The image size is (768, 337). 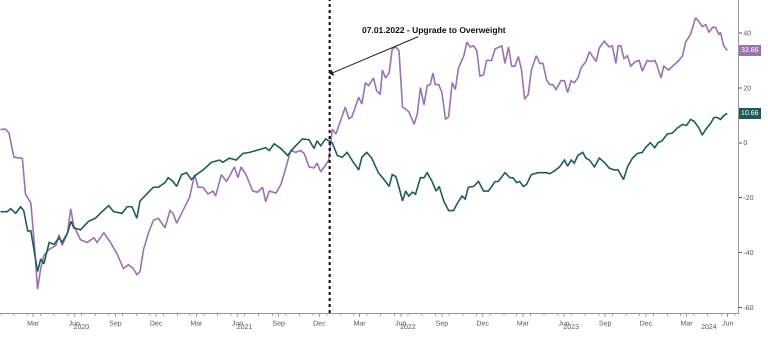 I want to click on annotation: 07.01.2022 - Upgrade to Overweight, so click(x=434, y=30).